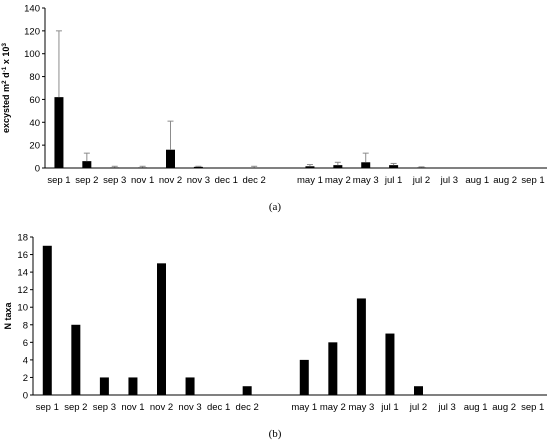 The width and height of the screenshot is (550, 442). Describe the element at coordinates (6, 76) in the screenshot. I see `y-axis-title-part: d` at that location.